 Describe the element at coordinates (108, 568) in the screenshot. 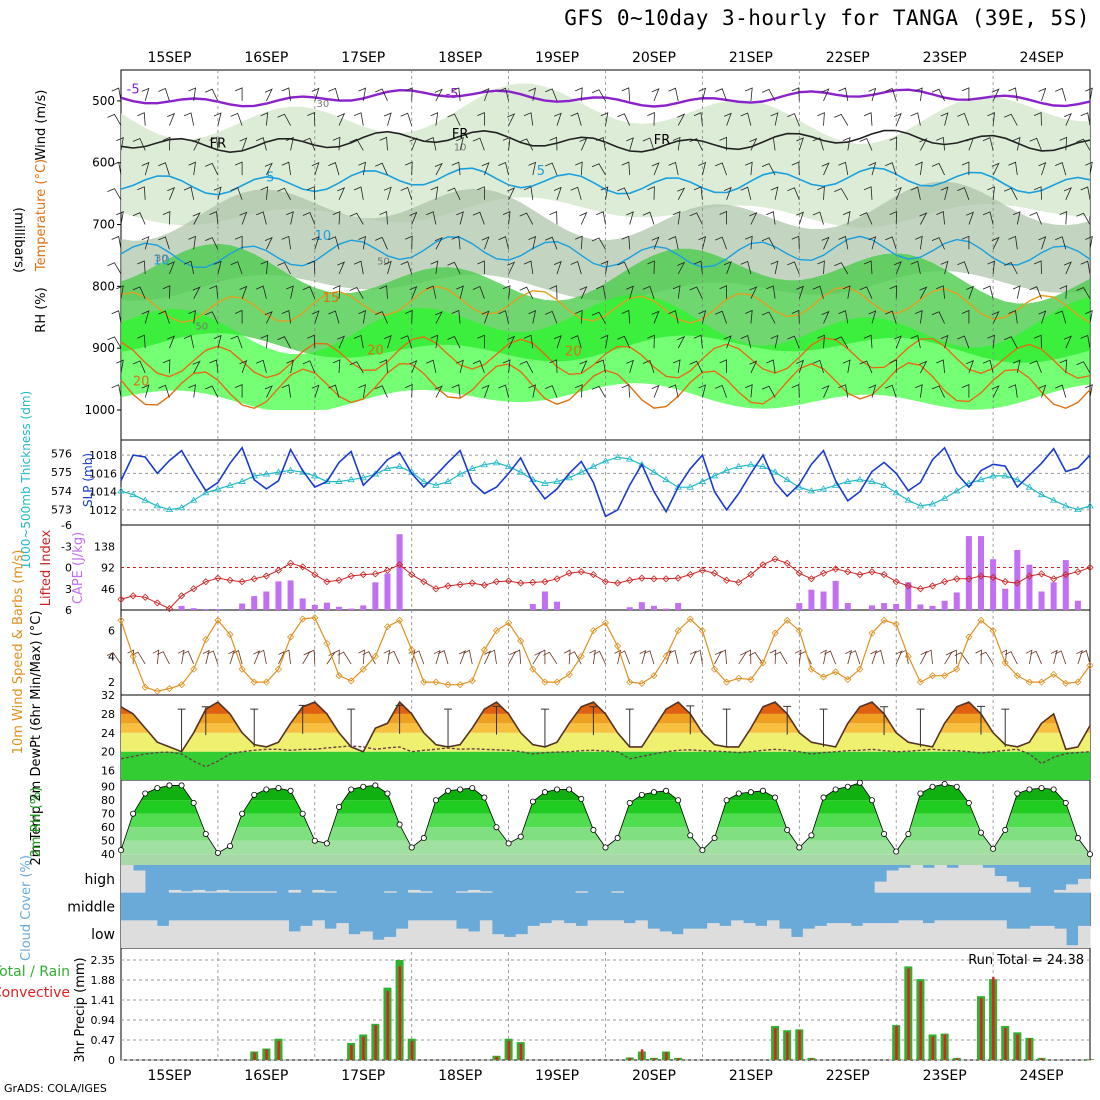

I see `cape-tick-label: 92` at that location.